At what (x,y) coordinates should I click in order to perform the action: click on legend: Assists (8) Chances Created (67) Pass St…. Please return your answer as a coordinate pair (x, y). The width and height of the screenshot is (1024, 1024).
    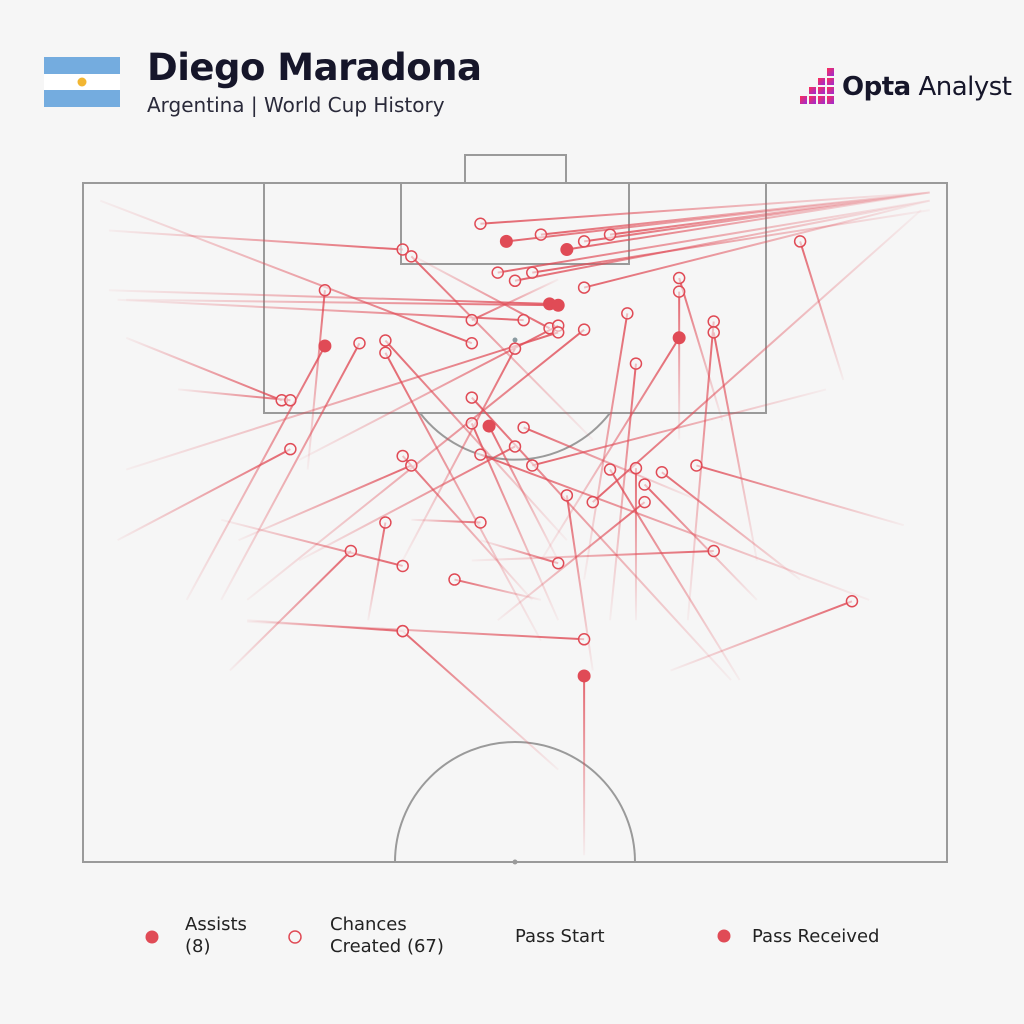
    Looking at the image, I should click on (512, 942).